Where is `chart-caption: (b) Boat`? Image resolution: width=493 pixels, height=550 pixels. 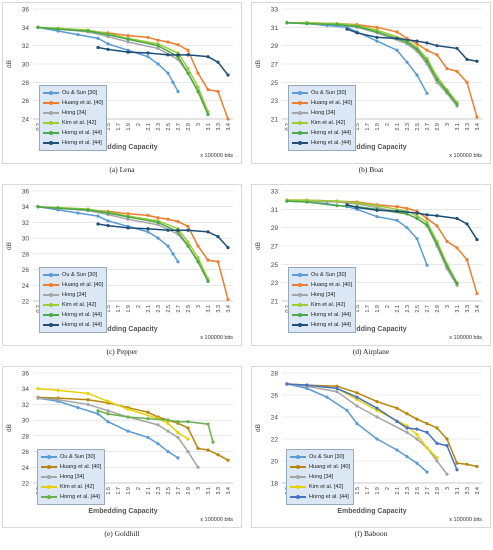 chart-caption: (b) Boat is located at coordinates (371, 169).